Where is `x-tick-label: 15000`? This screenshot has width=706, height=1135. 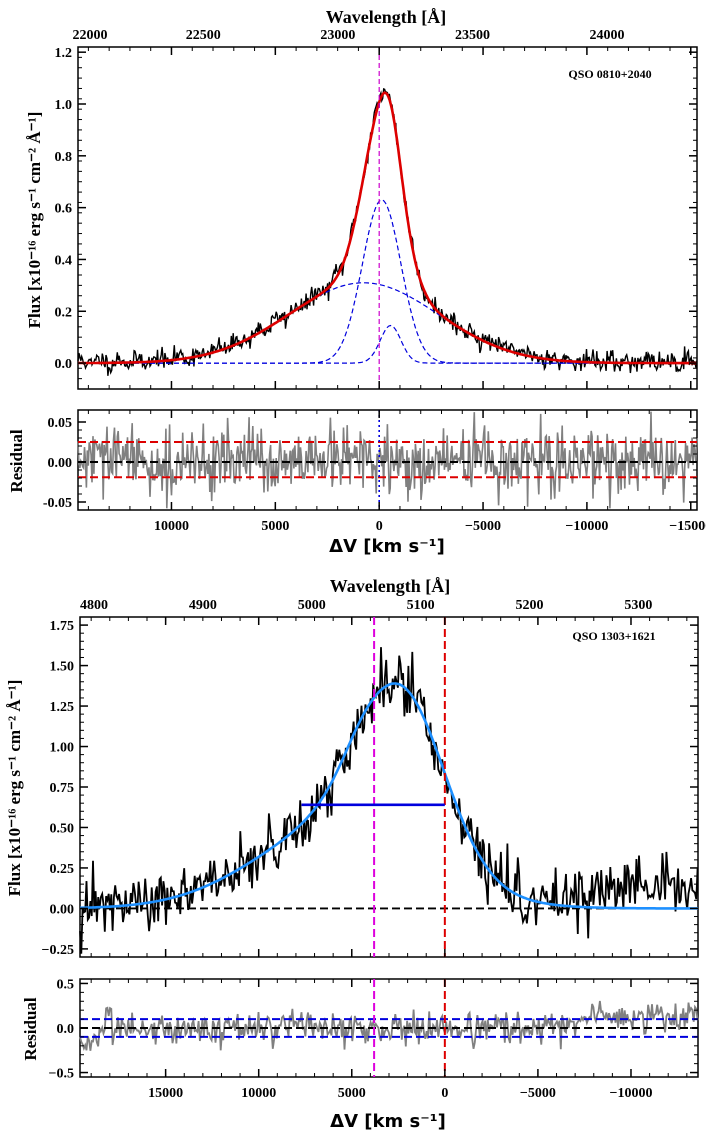 x-tick-label: 15000 is located at coordinates (165, 1093).